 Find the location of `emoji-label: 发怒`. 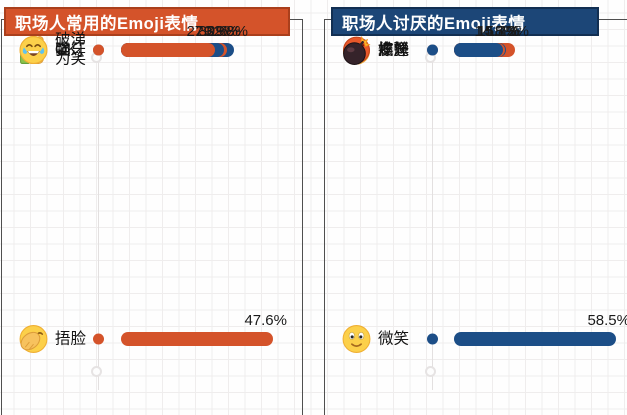

emoji-label: 发怒 is located at coordinates (394, 50).